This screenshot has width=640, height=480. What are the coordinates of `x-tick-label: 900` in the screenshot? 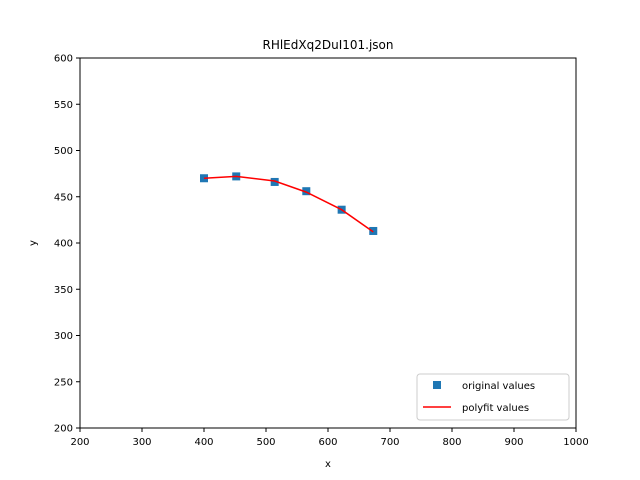 It's located at (513, 442).